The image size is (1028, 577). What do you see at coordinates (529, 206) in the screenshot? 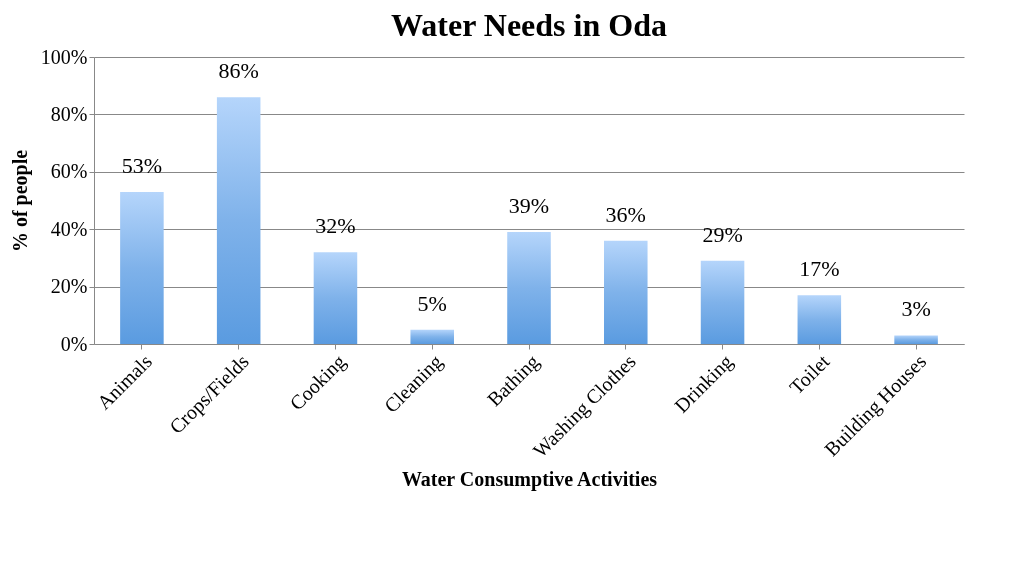
I see `data-label: 39%` at bounding box center [529, 206].